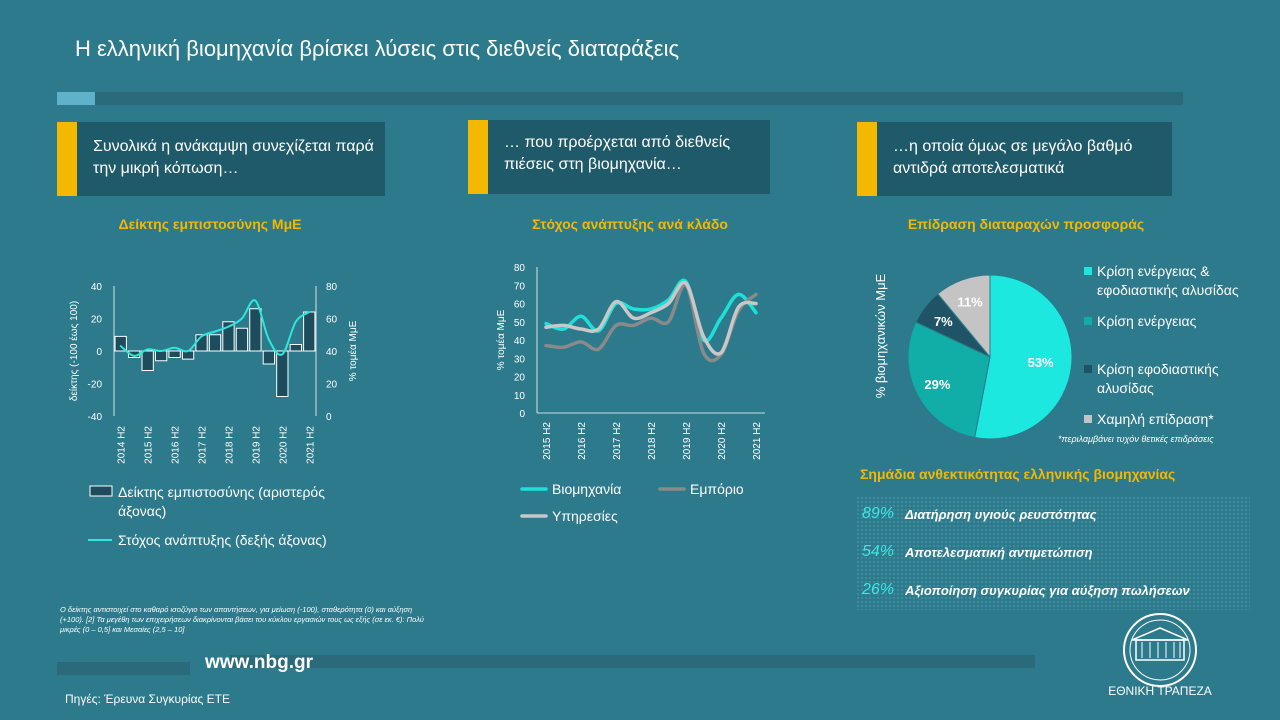  What do you see at coordinates (1136, 439) in the screenshot?
I see `pie-note: *περιλαμβάνει τυχόν θετικές επιδράσεις` at bounding box center [1136, 439].